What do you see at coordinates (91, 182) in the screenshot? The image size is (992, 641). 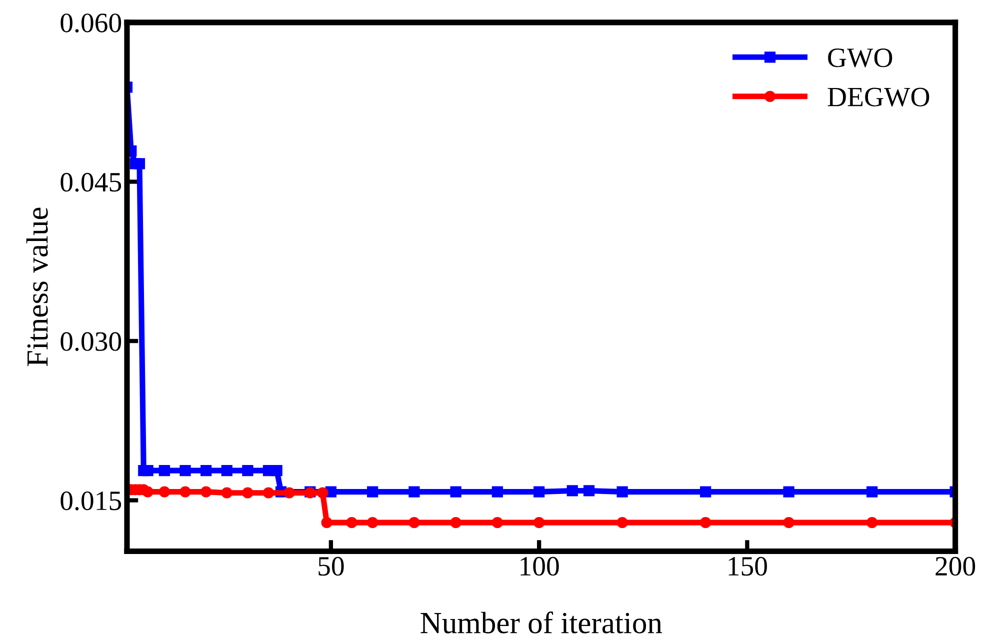 I see `y-tick-label: 0.045` at bounding box center [91, 182].